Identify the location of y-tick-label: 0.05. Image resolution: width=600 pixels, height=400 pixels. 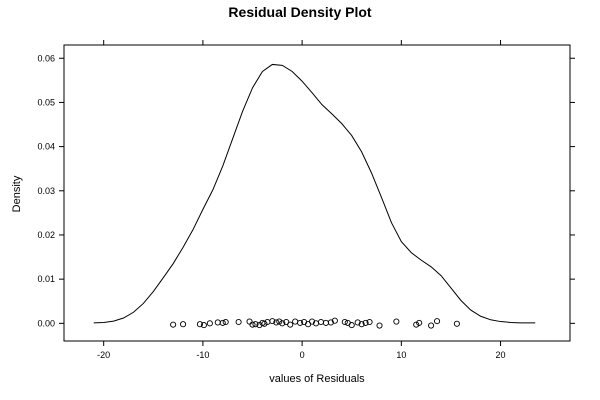
(46, 102).